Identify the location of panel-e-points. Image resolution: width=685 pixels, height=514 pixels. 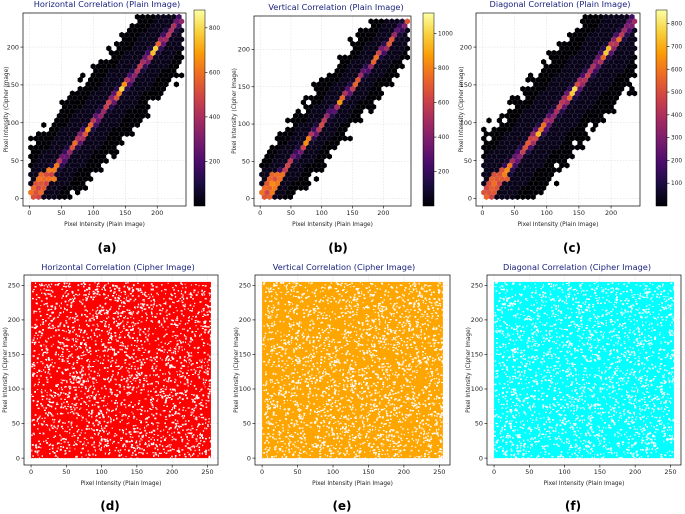
(353, 370).